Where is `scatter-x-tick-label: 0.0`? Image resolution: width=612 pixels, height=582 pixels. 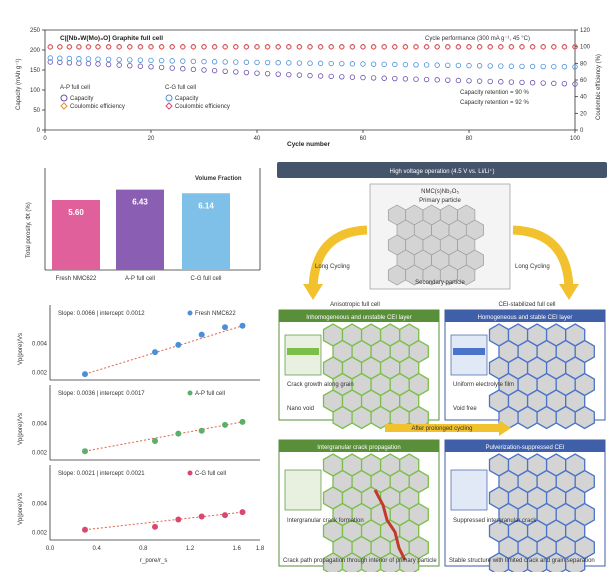
scatter-x-tick-label: 0.0 is located at coordinates (50, 549).